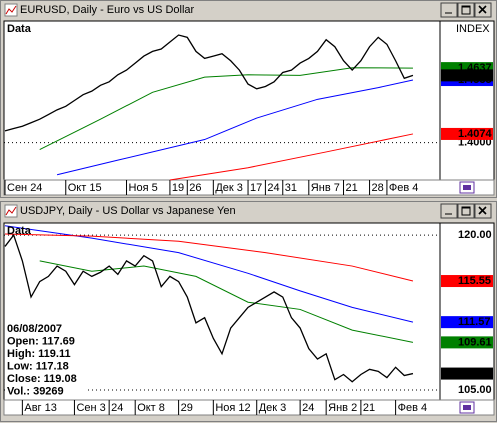 The image size is (497, 423). Describe the element at coordinates (85, 188) in the screenshot. I see `x-tick-label: Окт 15` at that location.